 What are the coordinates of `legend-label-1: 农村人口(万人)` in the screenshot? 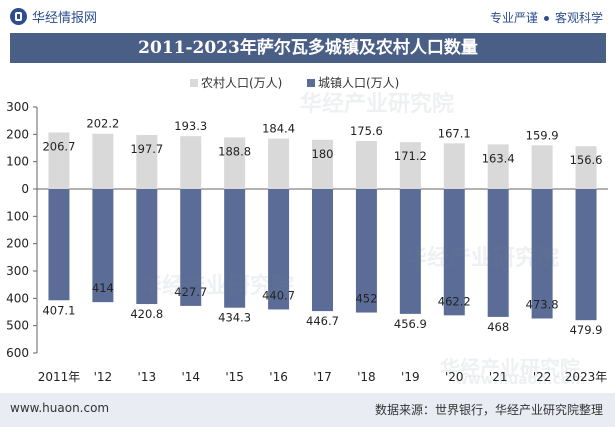 It's located at (241, 83).